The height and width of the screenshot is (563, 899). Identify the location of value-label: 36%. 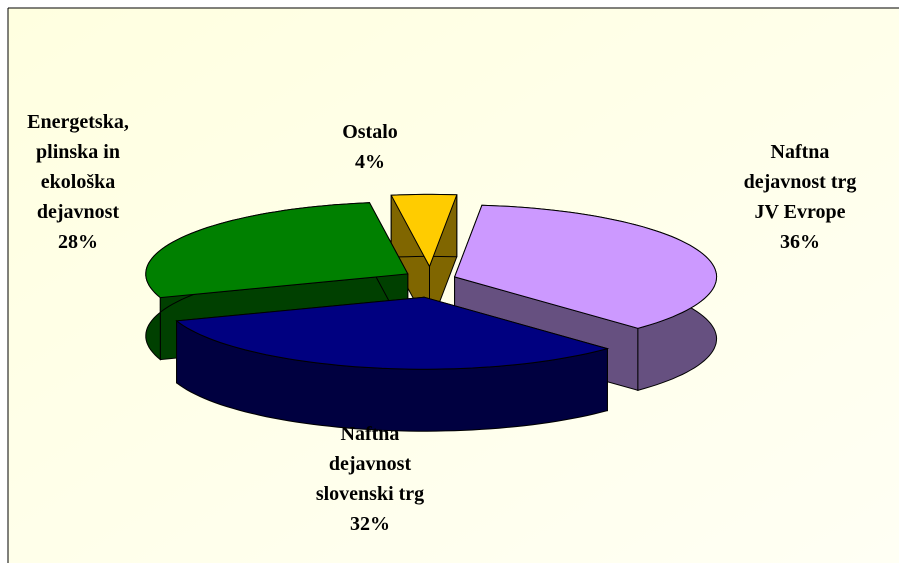
(800, 242).